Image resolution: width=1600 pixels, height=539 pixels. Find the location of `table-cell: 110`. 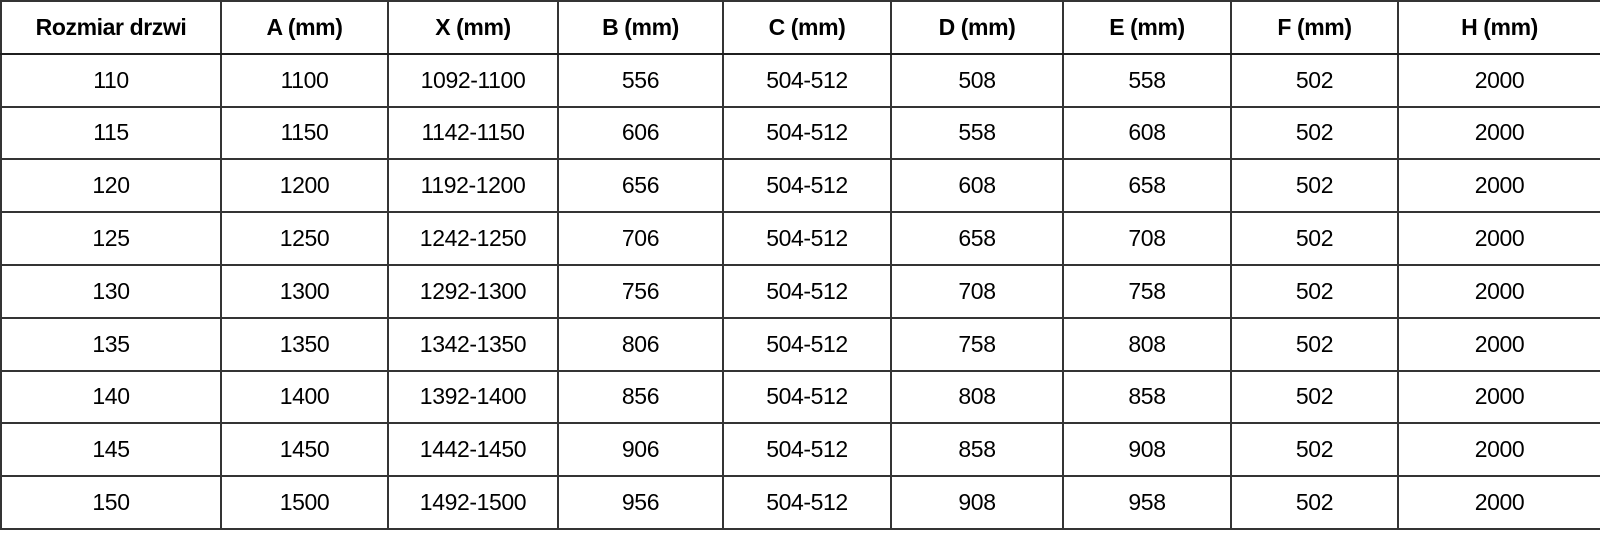

table-cell: 110 is located at coordinates (111, 80).